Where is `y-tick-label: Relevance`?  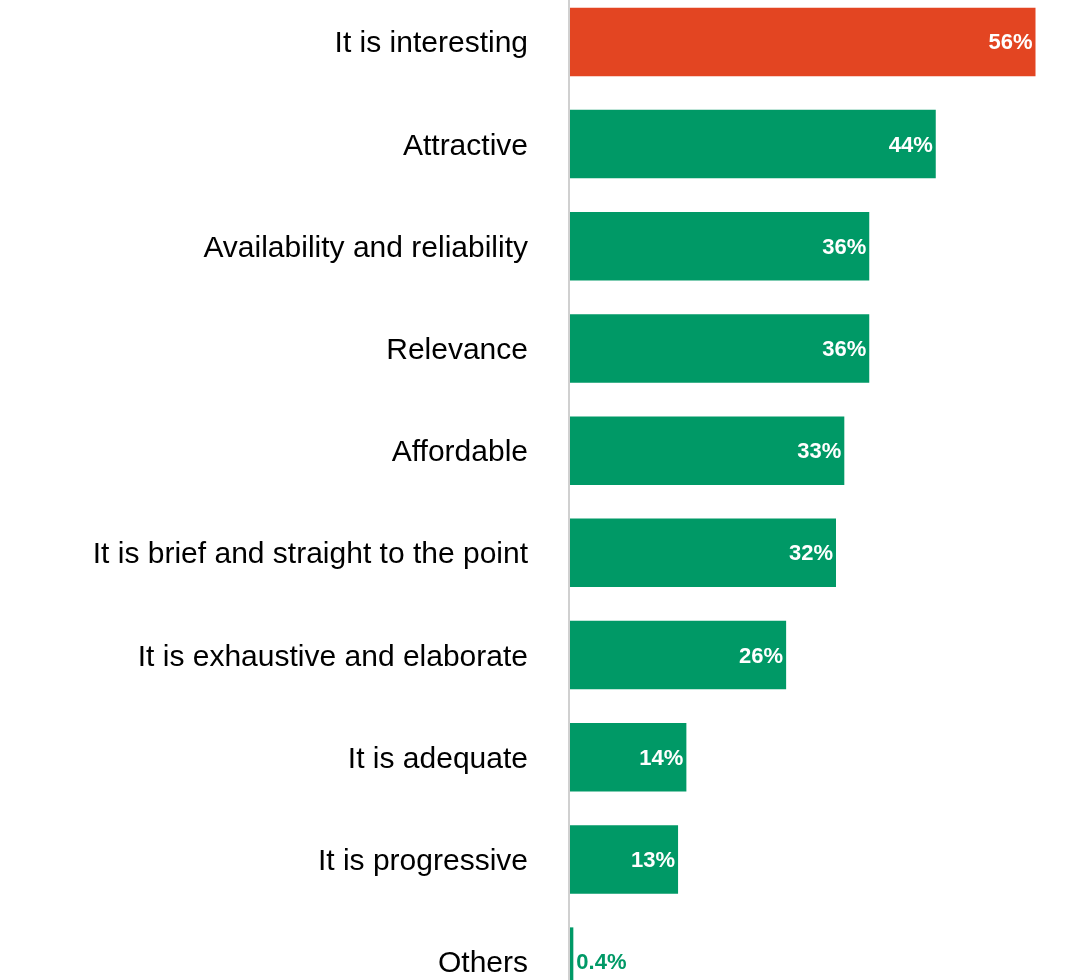 y-tick-label: Relevance is located at coordinates (457, 348).